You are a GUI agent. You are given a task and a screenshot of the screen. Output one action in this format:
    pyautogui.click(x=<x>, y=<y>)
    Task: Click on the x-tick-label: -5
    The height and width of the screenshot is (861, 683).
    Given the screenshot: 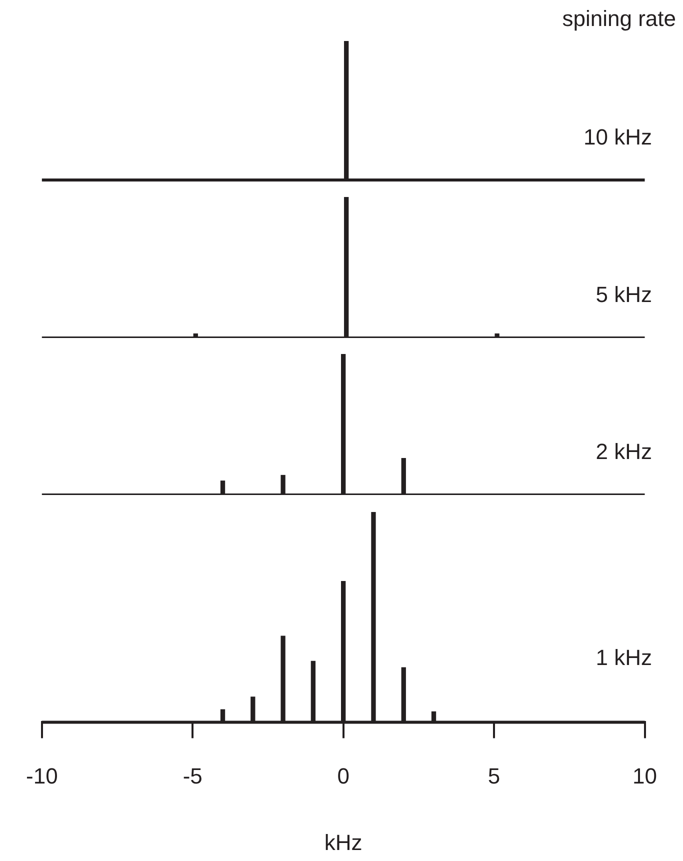 What is the action you would take?
    pyautogui.click(x=192, y=775)
    